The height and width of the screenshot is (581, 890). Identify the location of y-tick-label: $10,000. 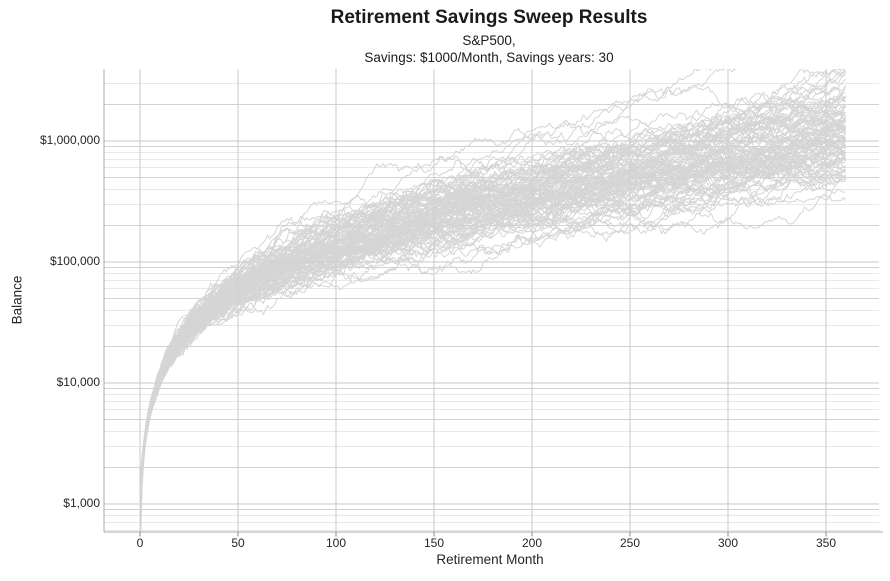
(78, 382).